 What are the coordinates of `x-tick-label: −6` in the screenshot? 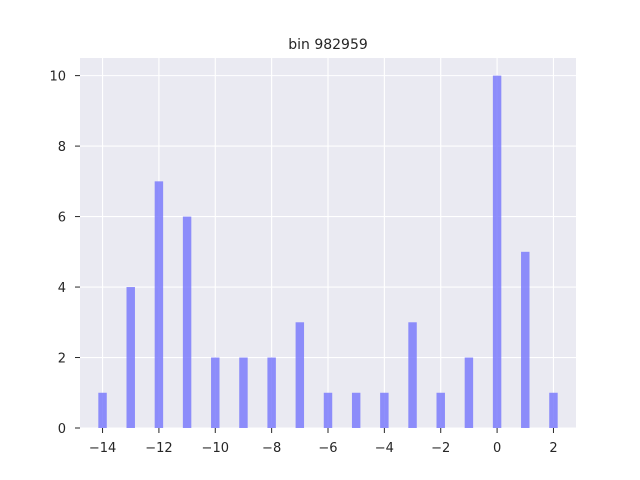 It's located at (327, 448).